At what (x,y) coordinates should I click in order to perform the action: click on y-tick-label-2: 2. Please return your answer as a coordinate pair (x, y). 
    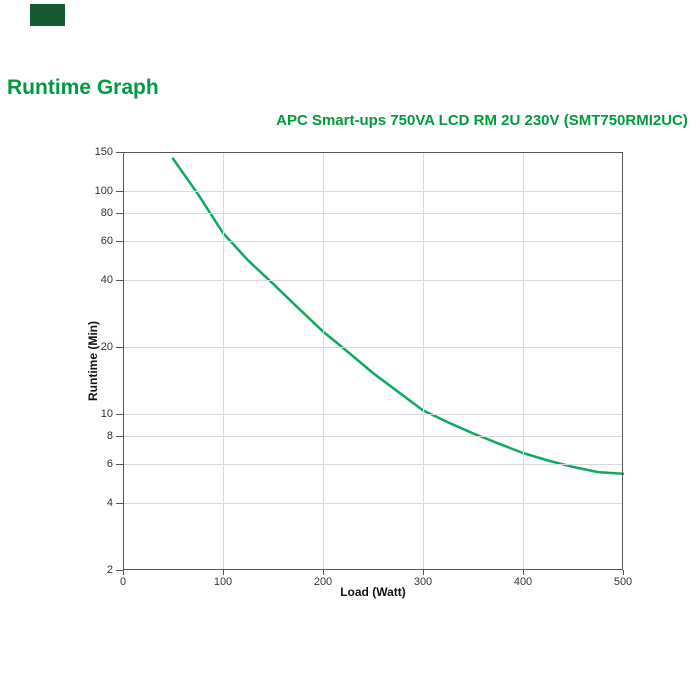
    Looking at the image, I should click on (109, 570).